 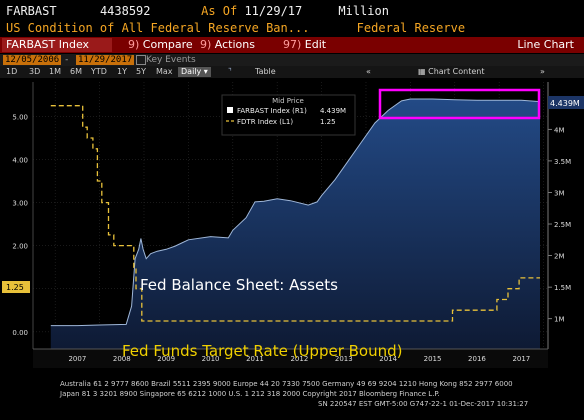 I want to click on edit-number: 97), so click(x=292, y=44).